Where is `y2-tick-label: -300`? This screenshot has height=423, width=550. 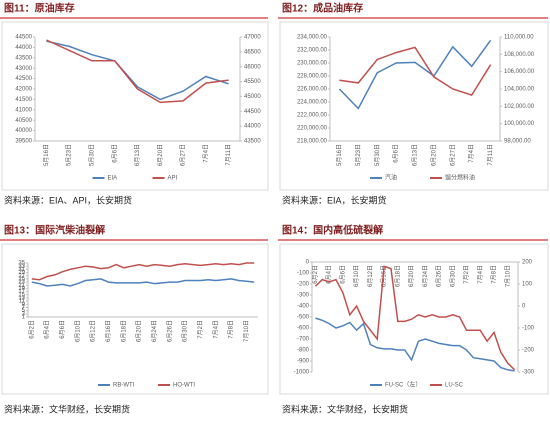
y2-tick-label: -300 is located at coordinates (528, 373).